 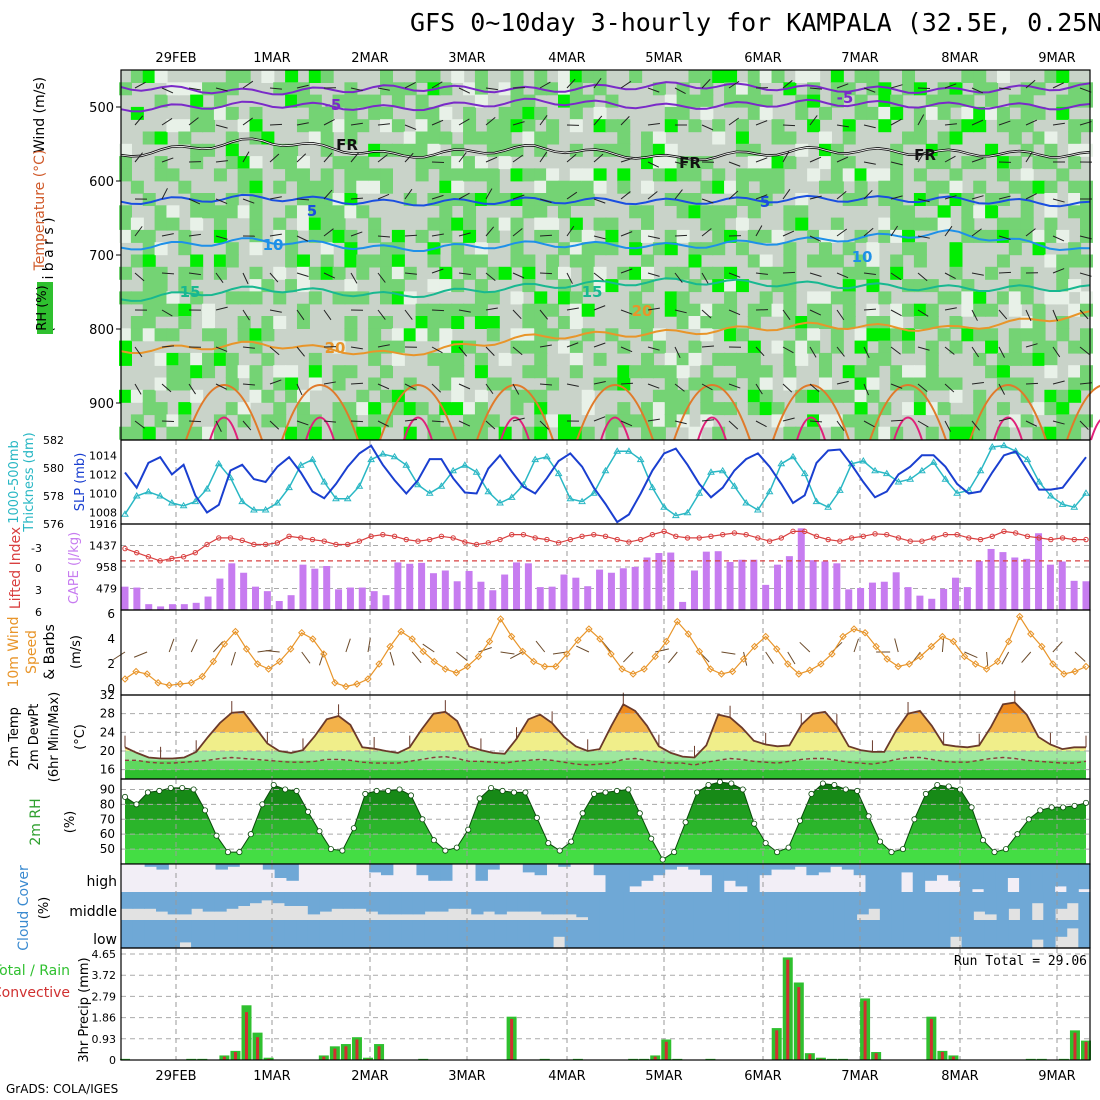 What do you see at coordinates (235, 1056) in the screenshot?
I see `precip-rain-bar` at bounding box center [235, 1056].